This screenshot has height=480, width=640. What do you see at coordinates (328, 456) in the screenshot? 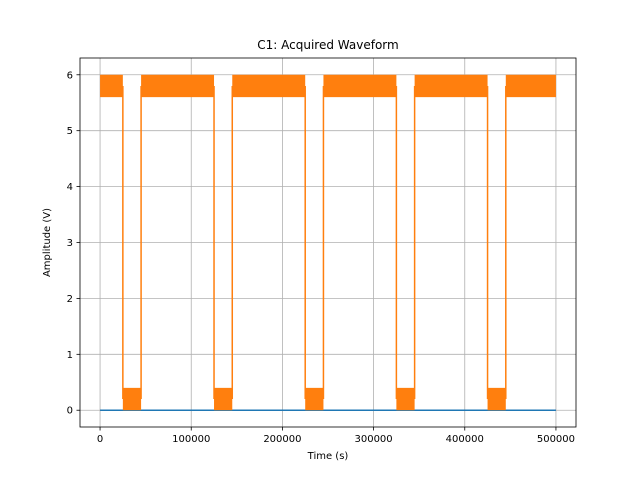
I see `x-axis-label: Time (s)` at bounding box center [328, 456].